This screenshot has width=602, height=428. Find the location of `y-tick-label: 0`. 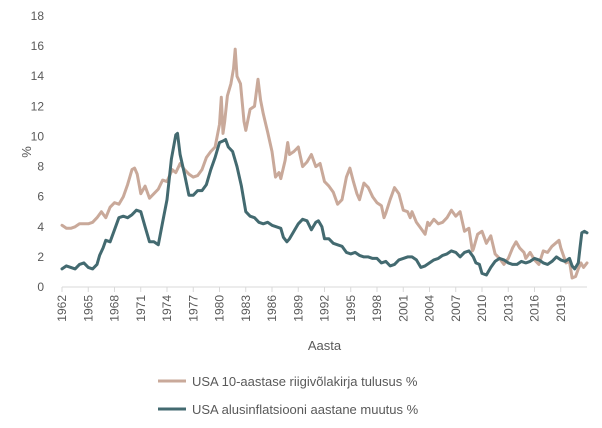

y-tick-label: 0 is located at coordinates (40, 287).